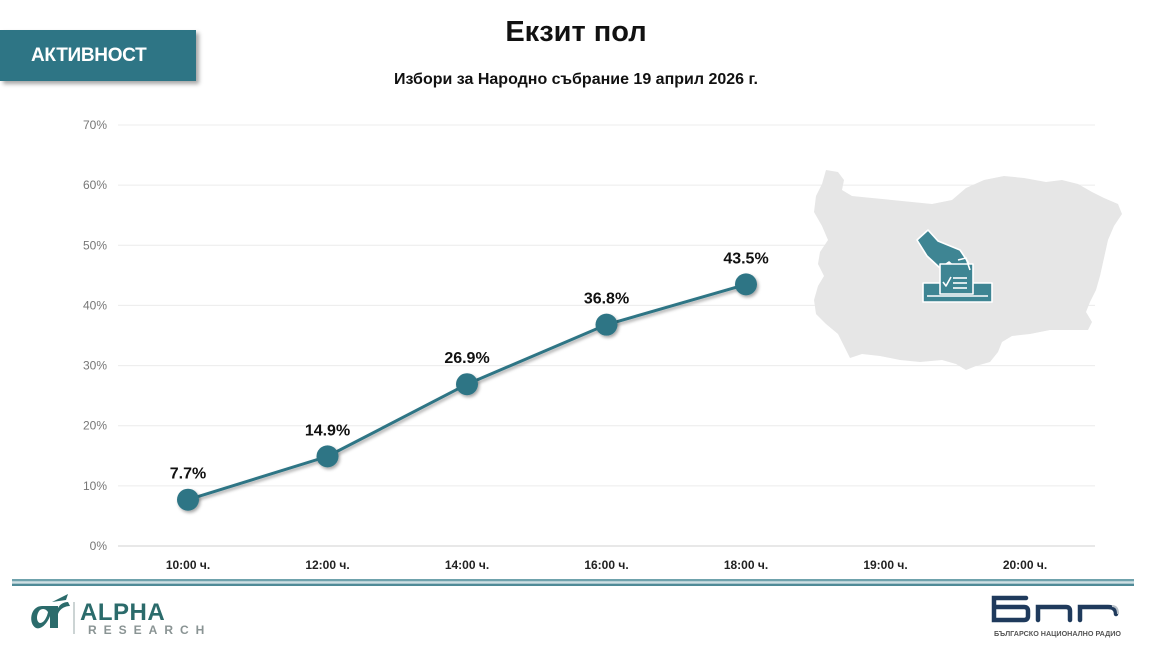  I want to click on alpha-logo-main: ALPHA, so click(122, 612).